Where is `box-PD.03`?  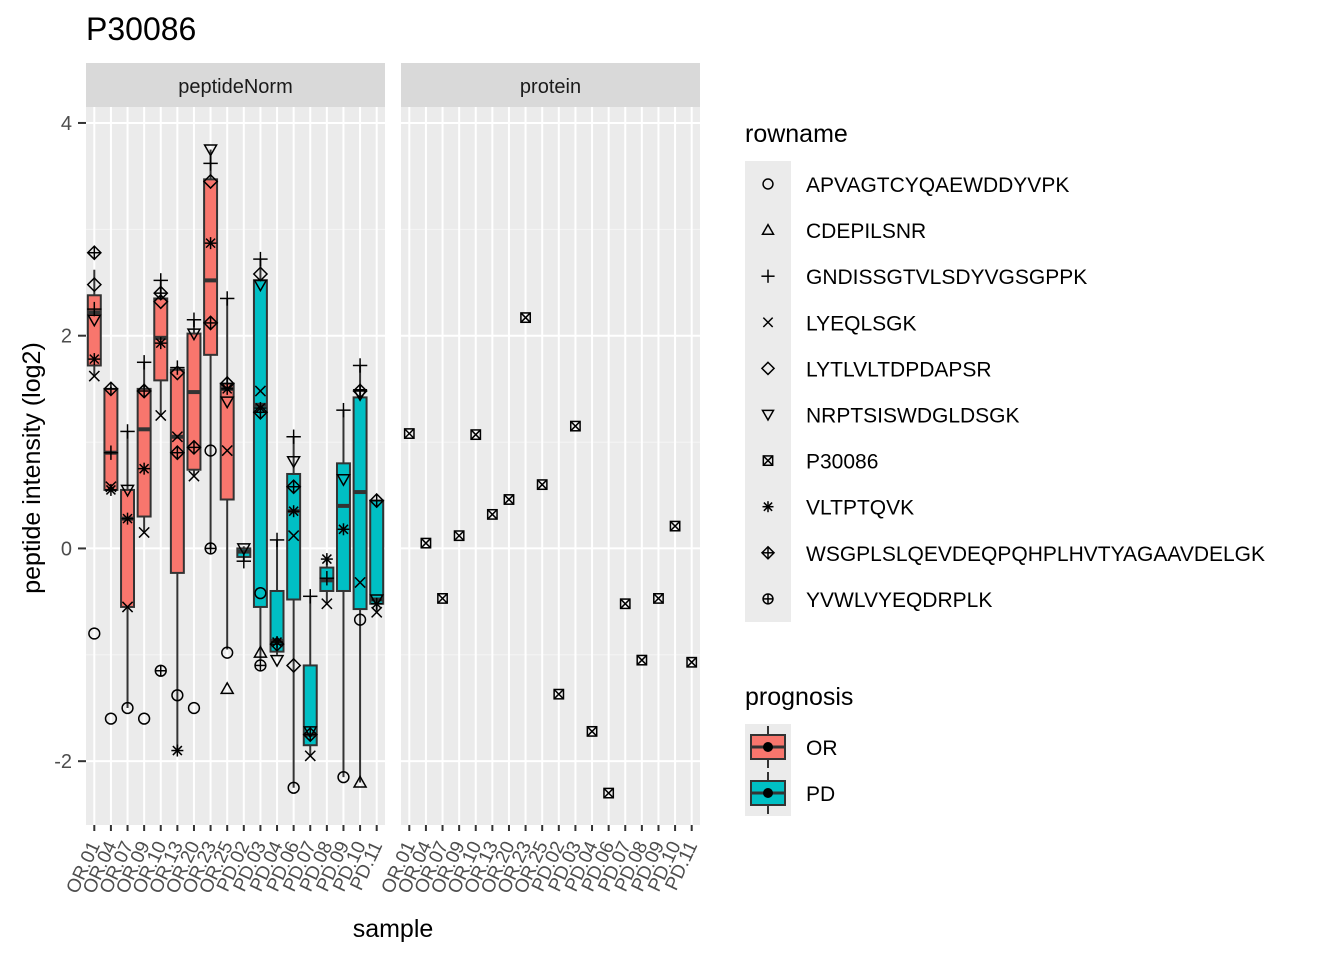
box-PD.03 is located at coordinates (260, 460).